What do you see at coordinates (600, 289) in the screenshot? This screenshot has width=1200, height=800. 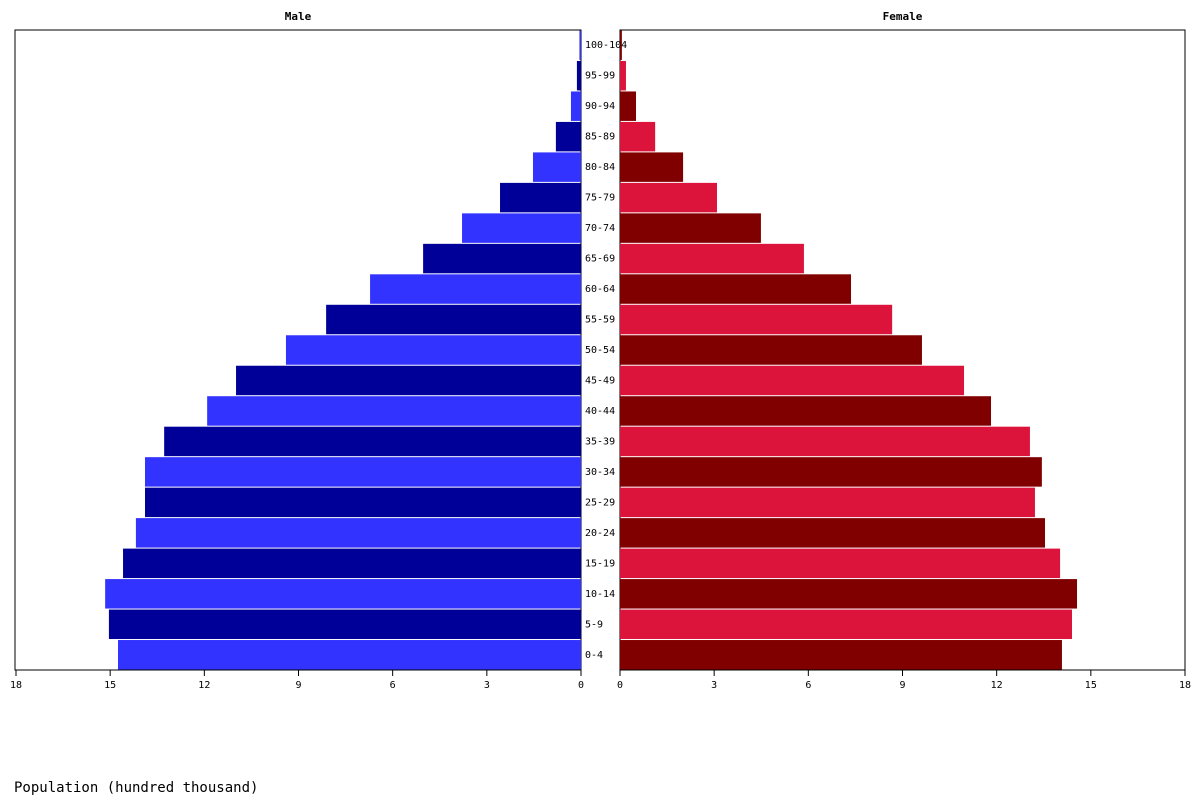 I see `category-label: 60-64` at bounding box center [600, 289].